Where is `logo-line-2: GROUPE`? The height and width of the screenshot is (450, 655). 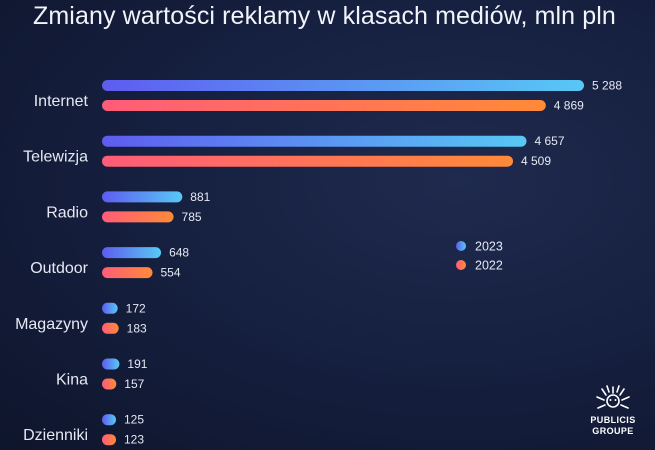 logo-line-2: GROUPE is located at coordinates (613, 431).